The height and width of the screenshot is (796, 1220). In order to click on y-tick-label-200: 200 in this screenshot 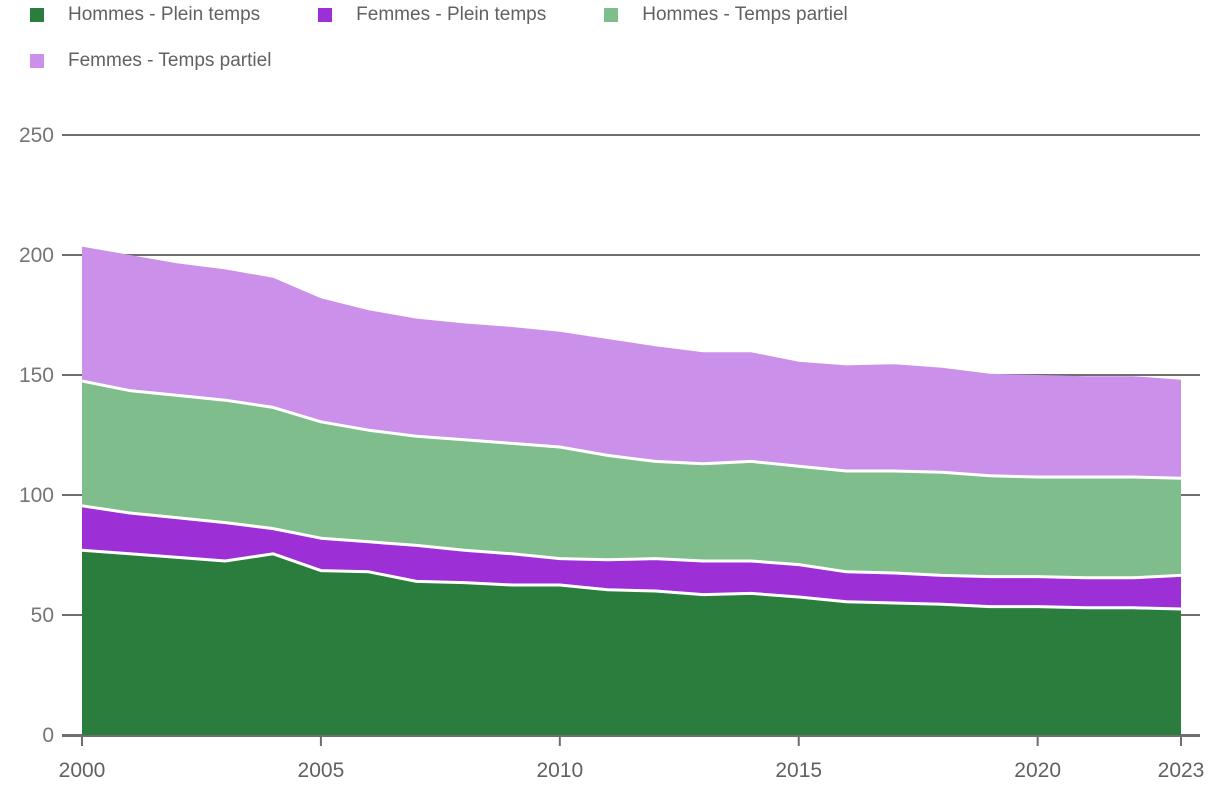, I will do `click(36, 255)`.